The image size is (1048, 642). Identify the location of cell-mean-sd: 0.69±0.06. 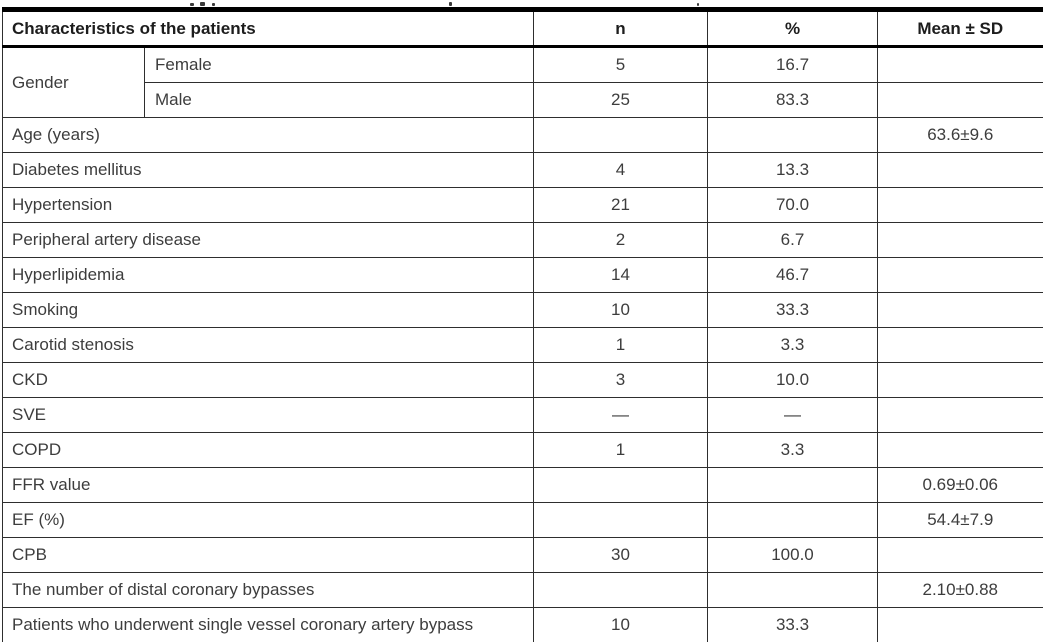
(960, 485).